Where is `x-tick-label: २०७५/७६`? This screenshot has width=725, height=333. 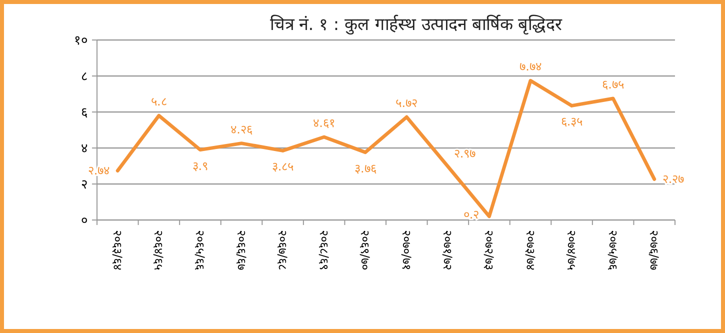 x-tick-label: २०७५/७६ is located at coordinates (613, 250).